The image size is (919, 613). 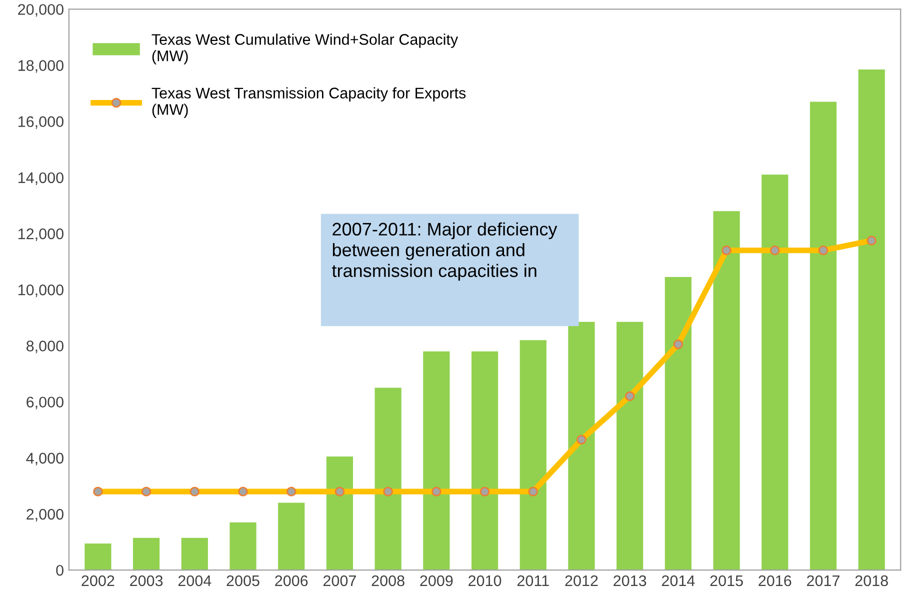 What do you see at coordinates (45, 515) in the screenshot?
I see `y-tick-label: 2,000` at bounding box center [45, 515].